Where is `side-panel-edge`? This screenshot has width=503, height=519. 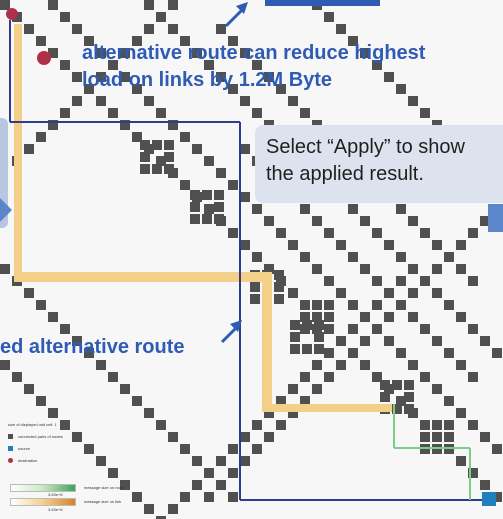
side-panel-edge is located at coordinates (4, 173).